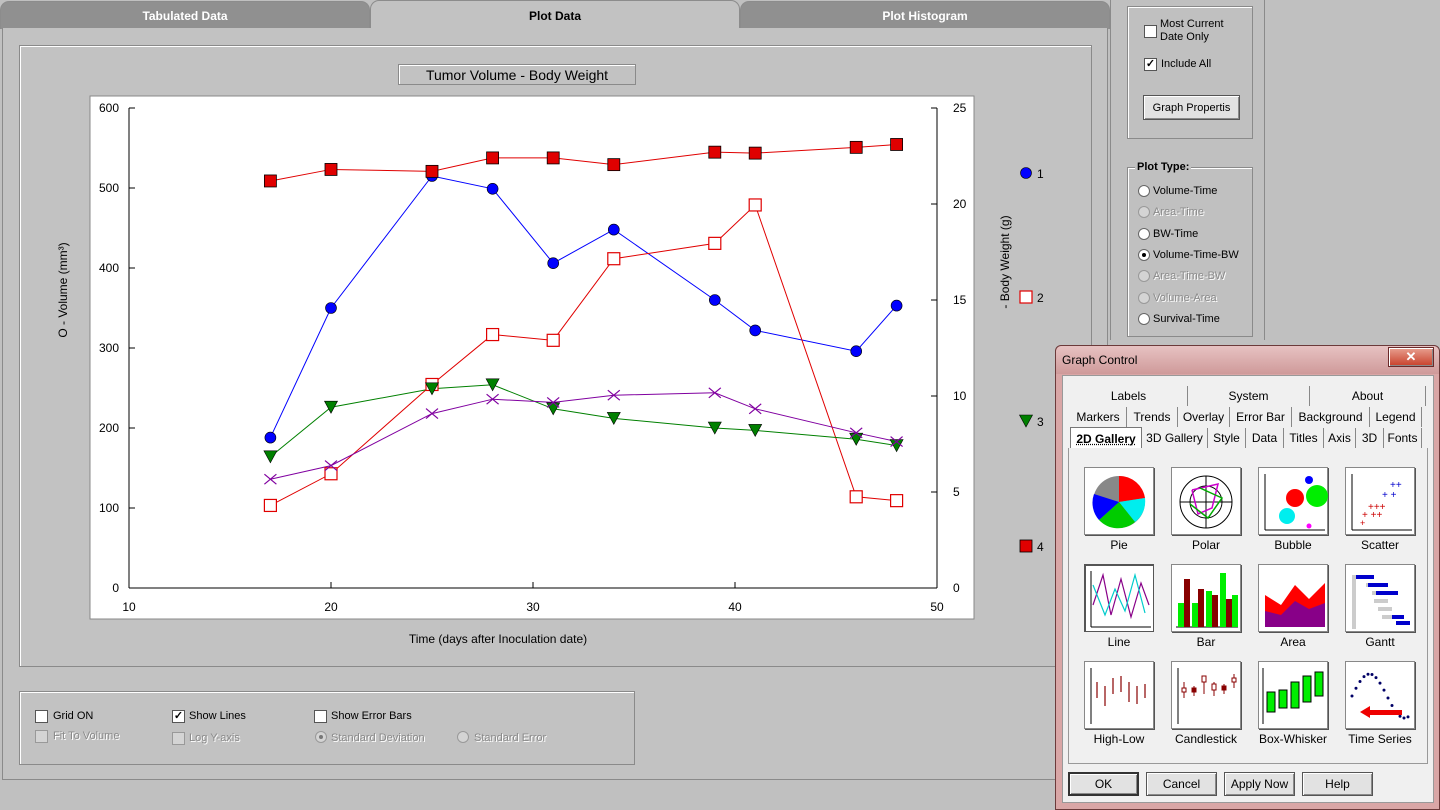 Image resolution: width=1440 pixels, height=810 pixels. I want to click on gallery-line-button, so click(1119, 598).